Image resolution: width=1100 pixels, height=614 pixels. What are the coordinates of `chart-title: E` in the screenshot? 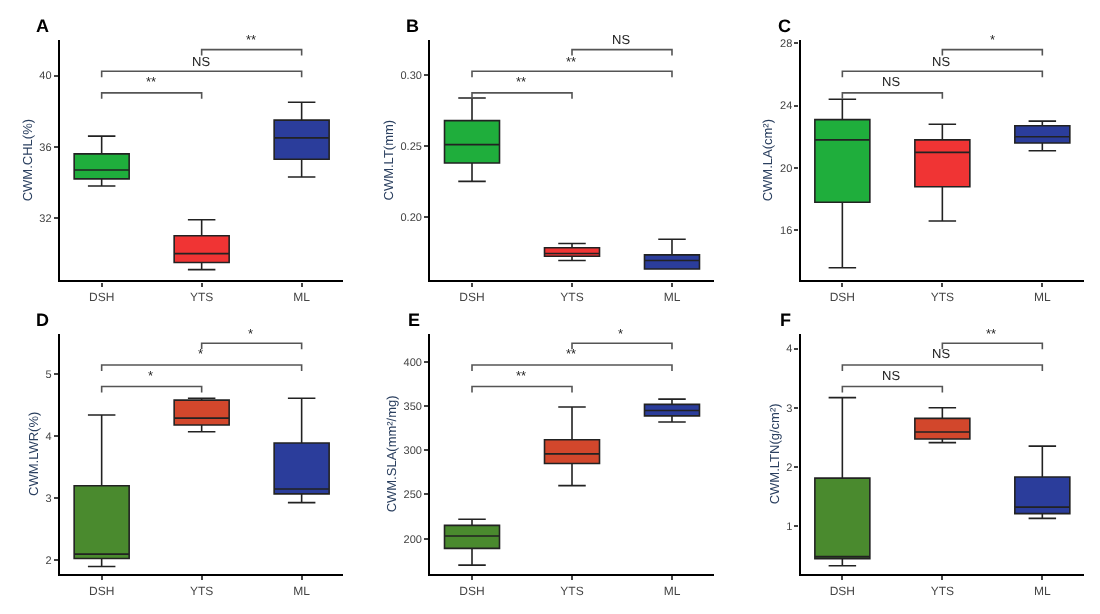 It's located at (414, 320).